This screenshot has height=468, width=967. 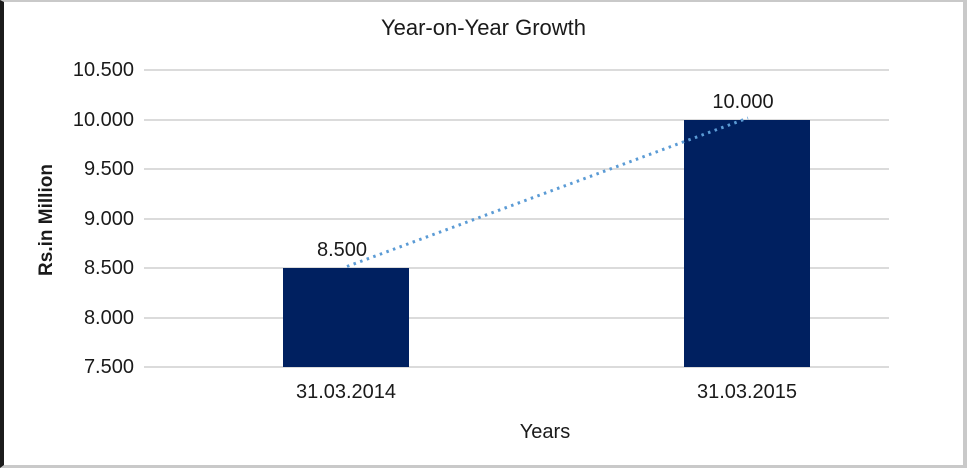 What do you see at coordinates (747, 392) in the screenshot?
I see `x-tick-label: 31.03.2015` at bounding box center [747, 392].